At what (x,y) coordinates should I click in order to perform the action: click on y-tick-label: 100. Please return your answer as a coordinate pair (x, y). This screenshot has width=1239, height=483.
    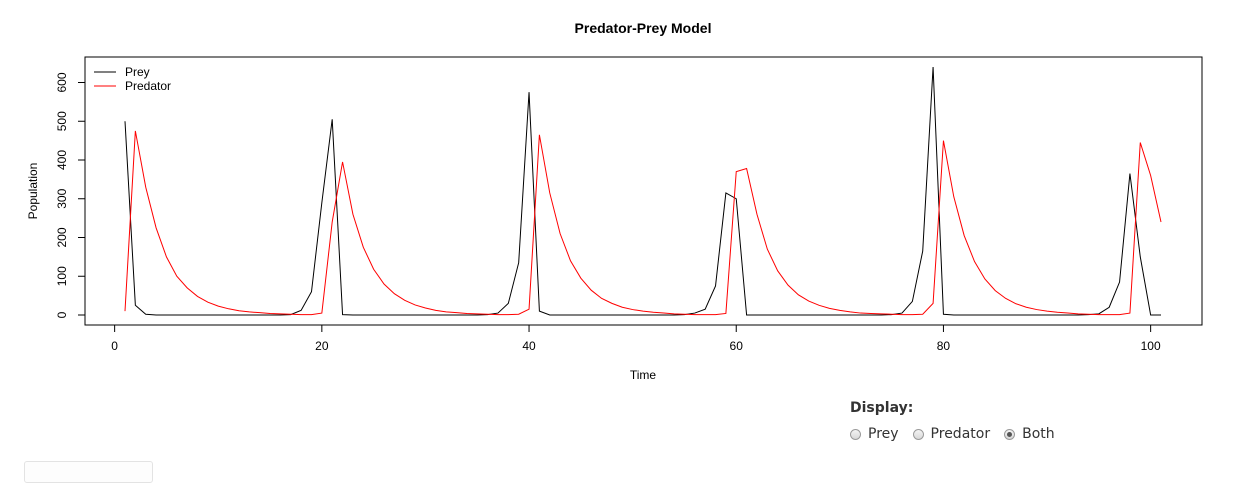
    Looking at the image, I should click on (62, 276).